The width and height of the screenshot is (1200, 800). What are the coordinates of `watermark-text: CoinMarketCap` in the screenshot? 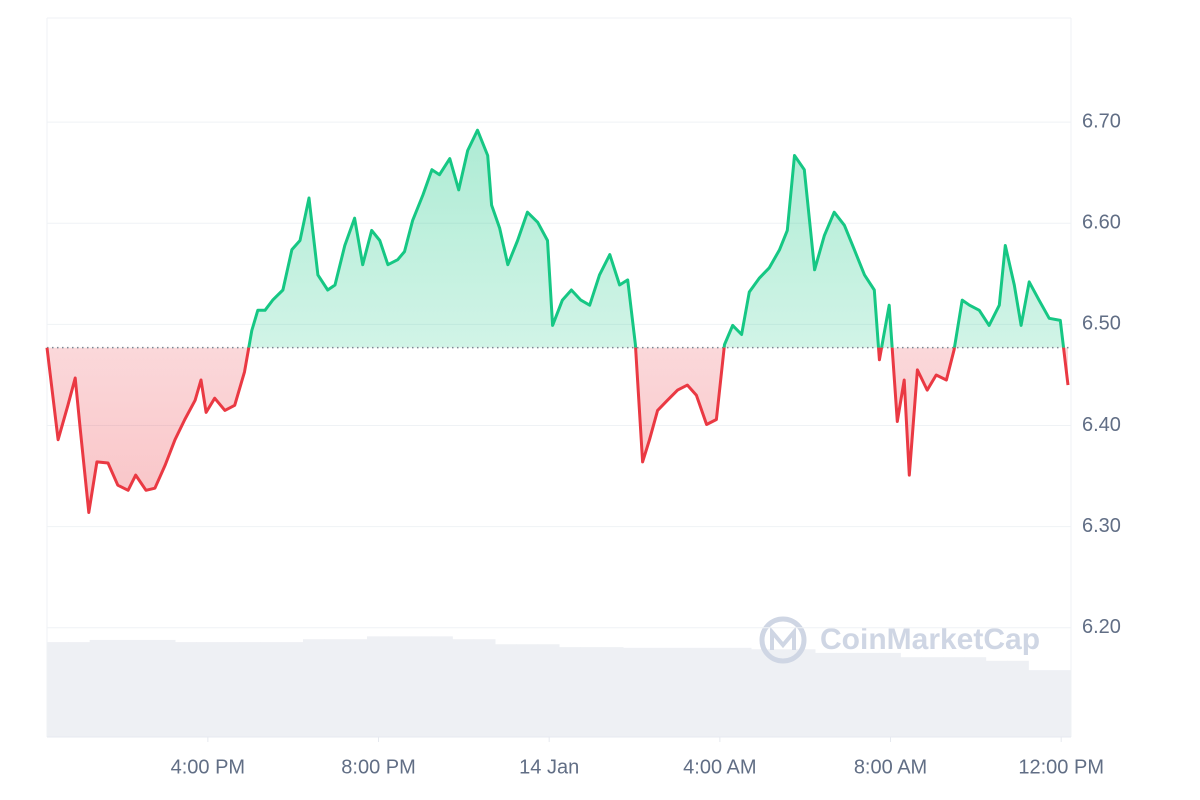 It's located at (930, 639).